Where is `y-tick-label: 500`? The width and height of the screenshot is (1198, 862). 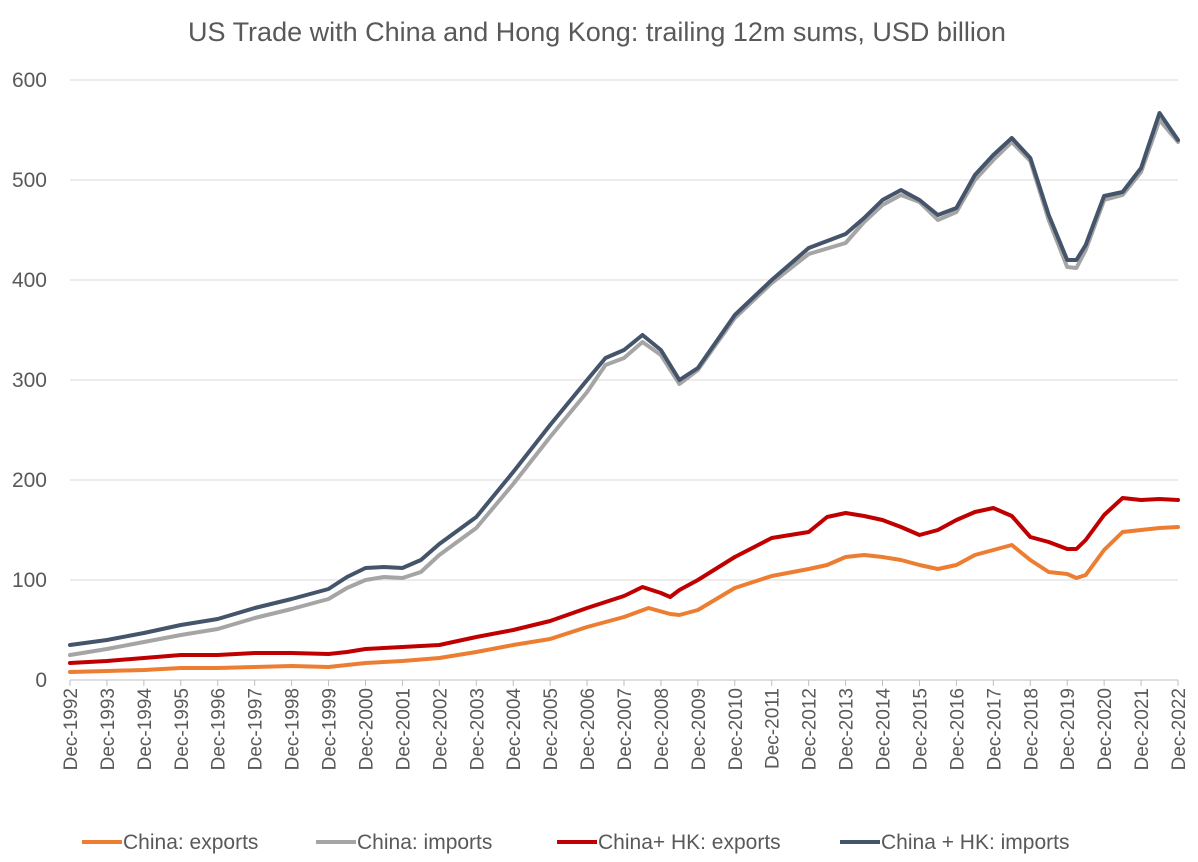
y-tick-label: 500 is located at coordinates (29, 180).